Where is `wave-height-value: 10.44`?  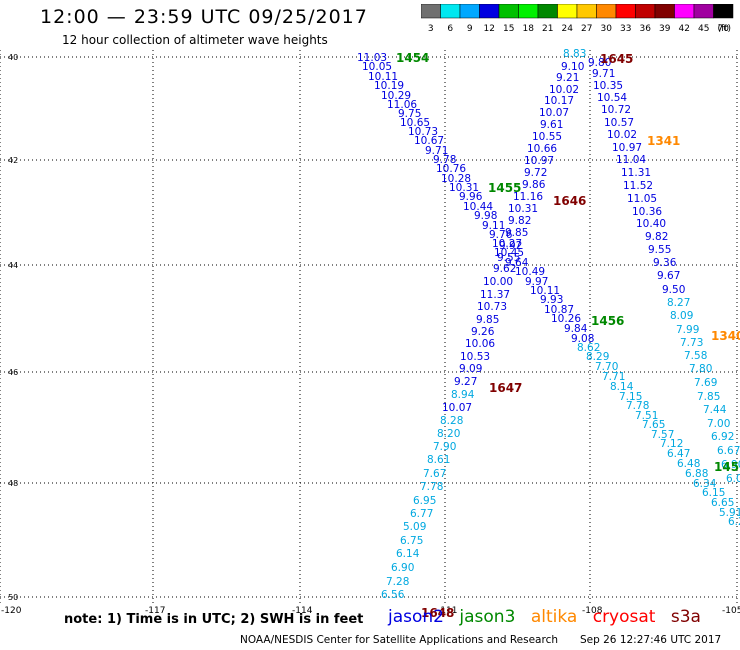 wave-height-value: 10.44 is located at coordinates (478, 207).